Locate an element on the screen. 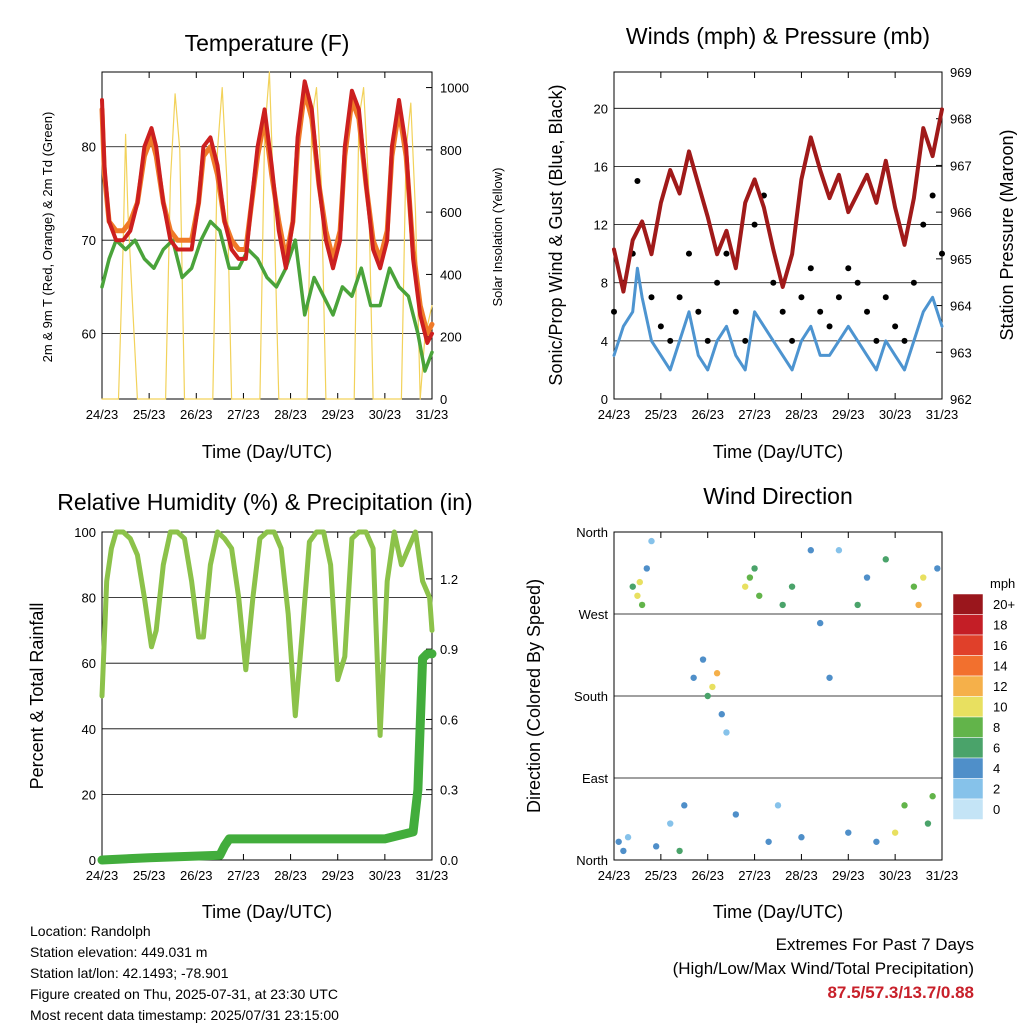 The width and height of the screenshot is (1024, 1026). x-tick-label: 25/23 is located at coordinates (661, 875).